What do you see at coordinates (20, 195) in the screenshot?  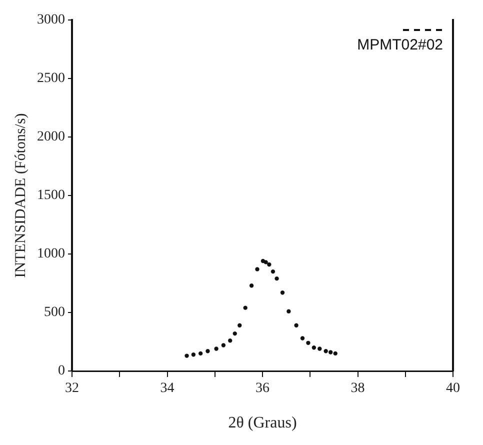 I see `y-axis-title: INTENSIDADE (Fótons/s)` at bounding box center [20, 195].